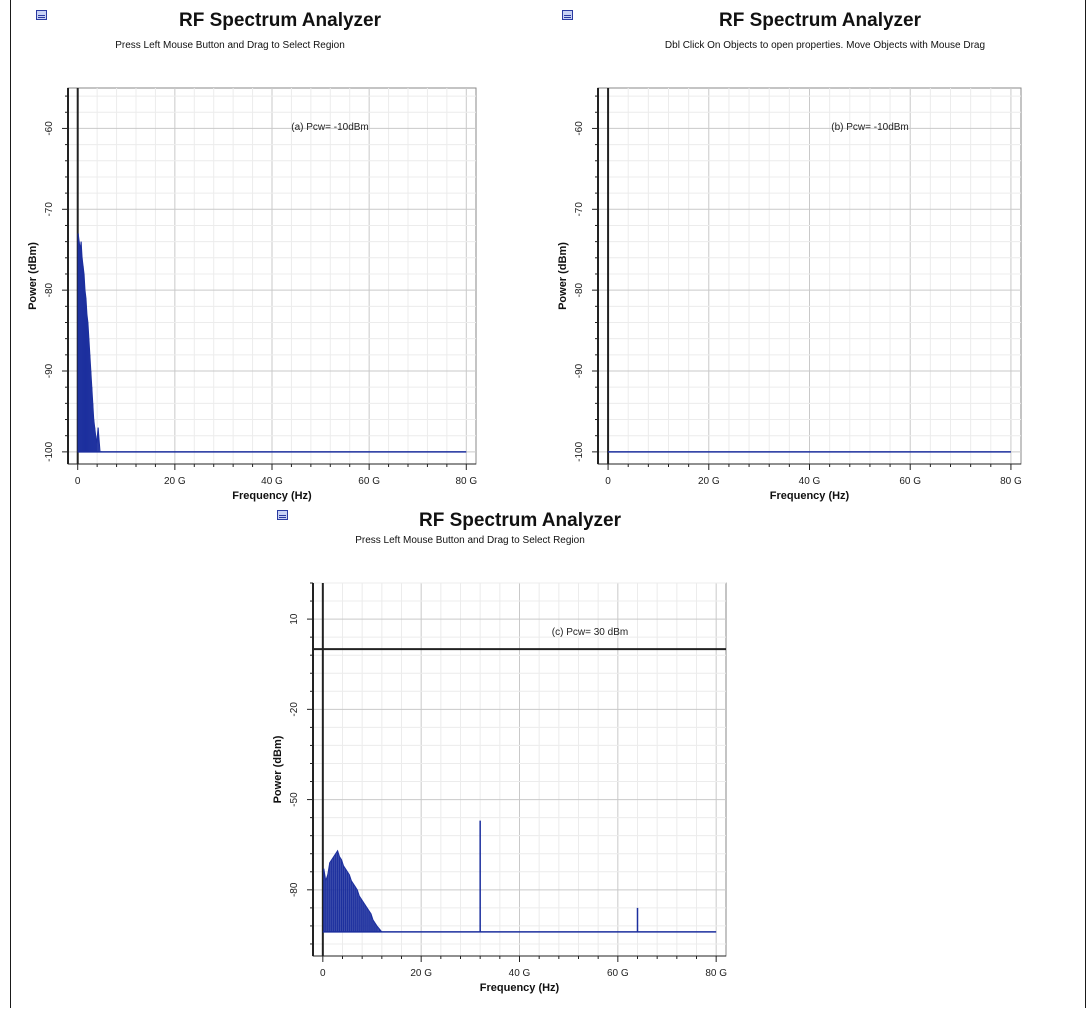 The height and width of the screenshot is (1010, 1089). Describe the element at coordinates (294, 799) in the screenshot. I see `y-tick-label: -50` at that location.